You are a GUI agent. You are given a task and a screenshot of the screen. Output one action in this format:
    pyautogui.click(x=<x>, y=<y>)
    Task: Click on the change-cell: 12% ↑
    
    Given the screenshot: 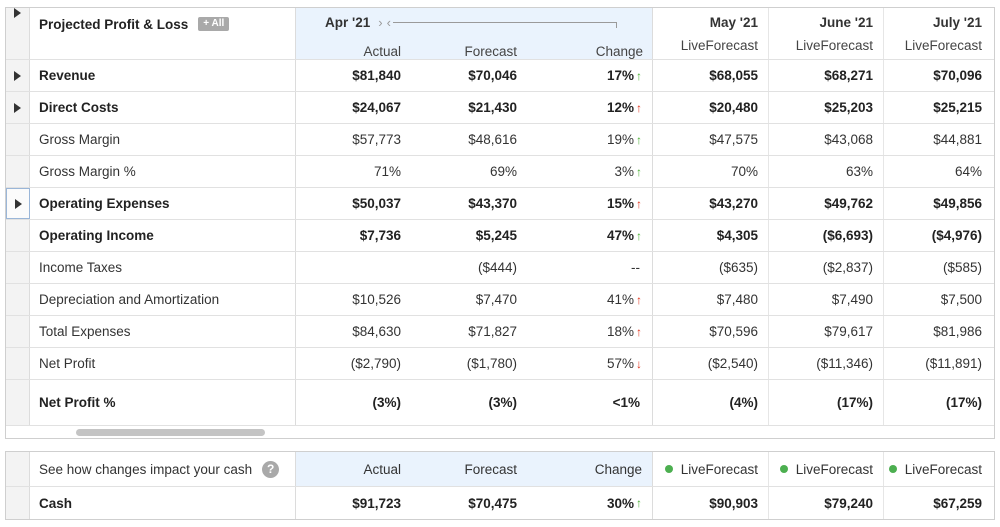 What is the action you would take?
    pyautogui.click(x=590, y=107)
    